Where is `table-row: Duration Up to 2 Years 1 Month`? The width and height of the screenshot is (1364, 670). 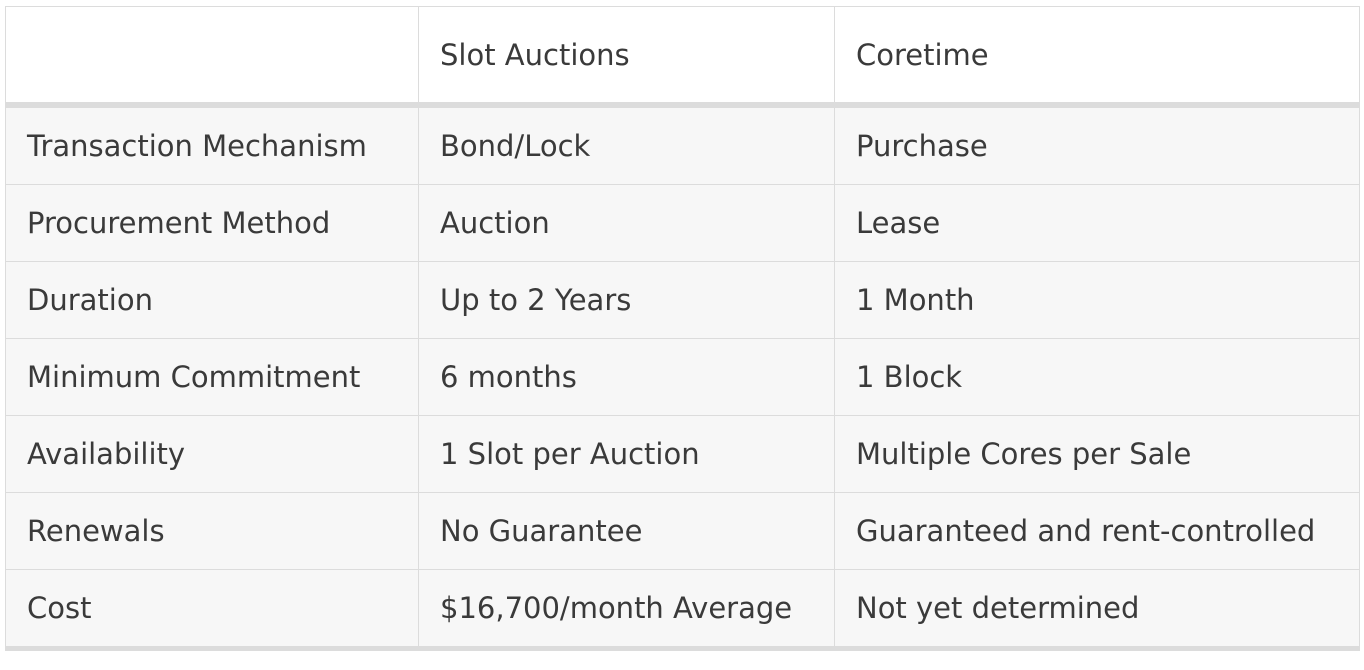
table-row: Duration Up to 2 Years 1 Month is located at coordinates (682, 300).